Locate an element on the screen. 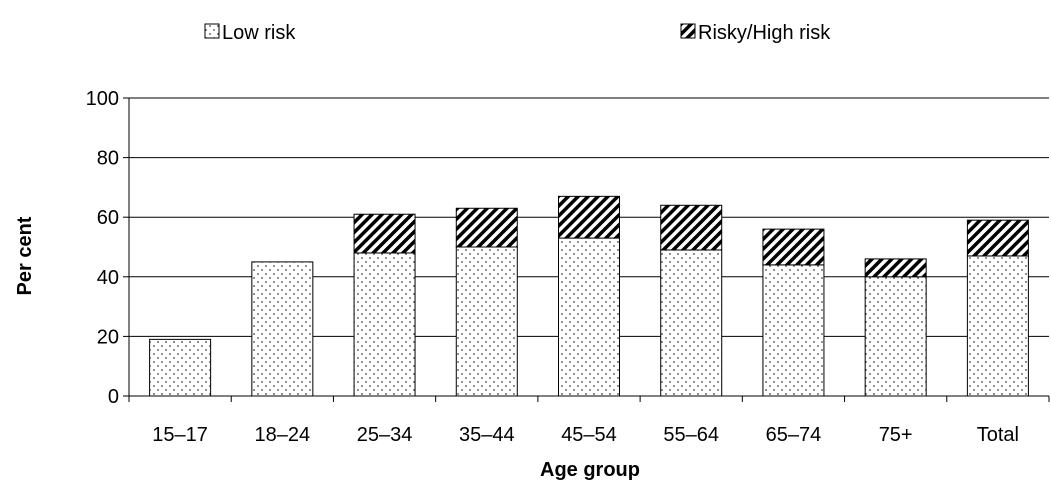 The image size is (1051, 485). legend-item-low-risk: Low risk is located at coordinates (250, 33).